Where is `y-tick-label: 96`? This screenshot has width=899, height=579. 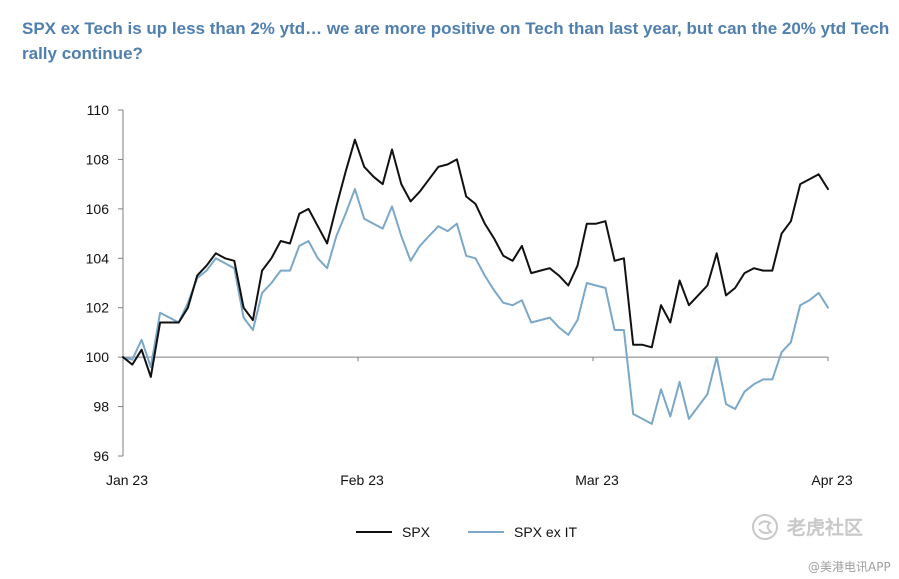 y-tick-label: 96 is located at coordinates (101, 456).